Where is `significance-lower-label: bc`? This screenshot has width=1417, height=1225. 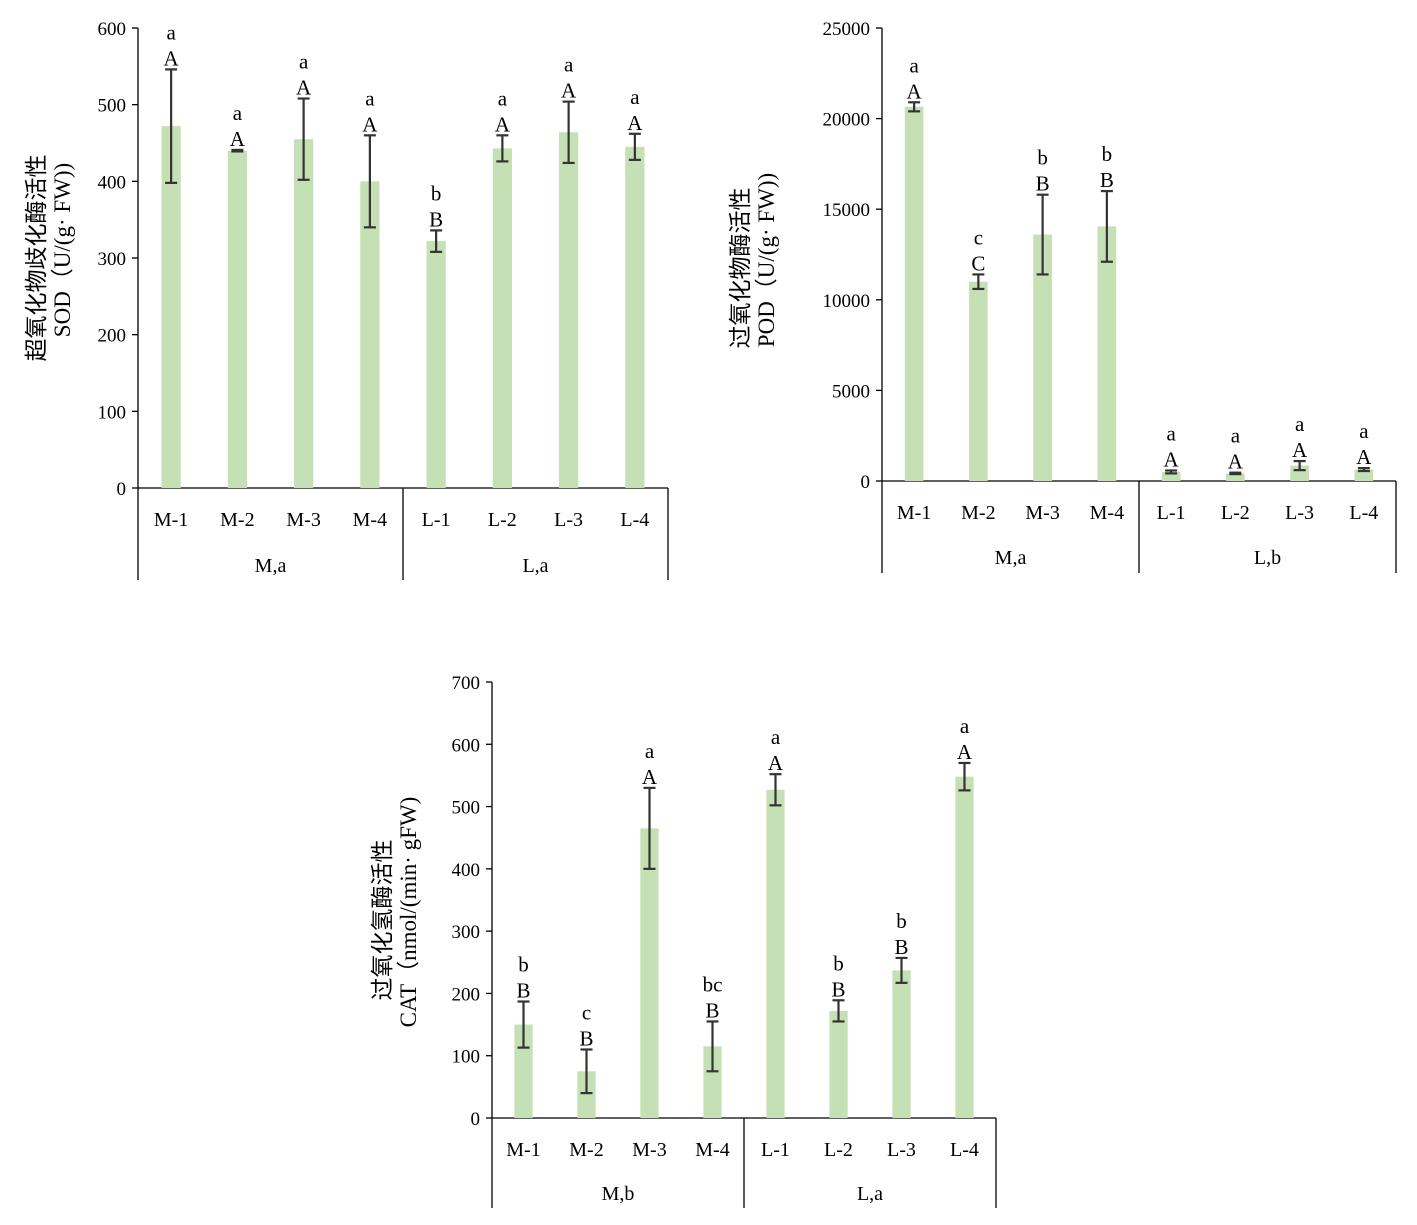
significance-lower-label: bc is located at coordinates (713, 984).